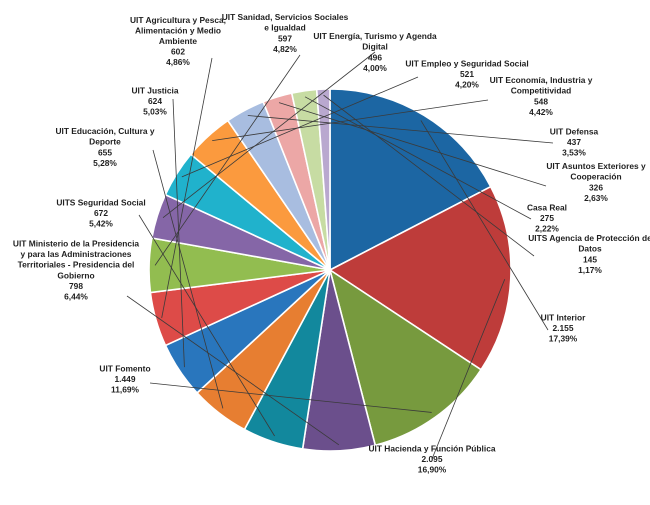  I want to click on slice-percent: 4,00%, so click(375, 68).